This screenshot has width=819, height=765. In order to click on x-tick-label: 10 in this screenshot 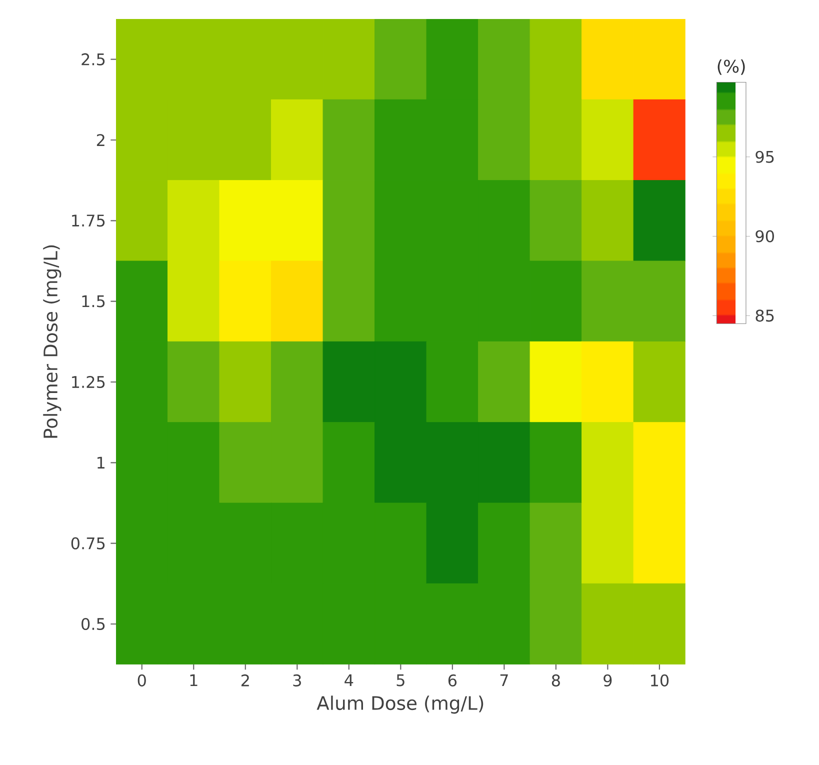, I will do `click(660, 680)`.